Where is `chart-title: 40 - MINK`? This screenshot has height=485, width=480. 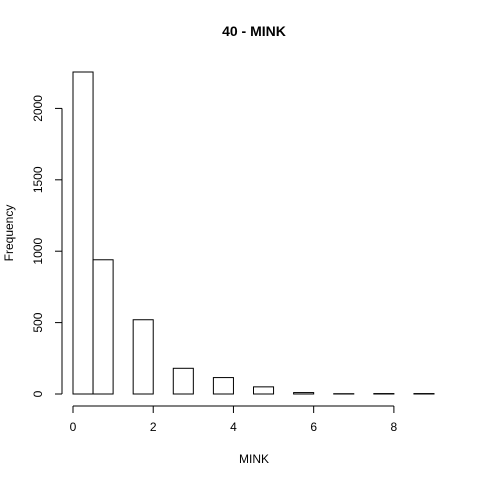 chart-title: 40 - MINK is located at coordinates (254, 31).